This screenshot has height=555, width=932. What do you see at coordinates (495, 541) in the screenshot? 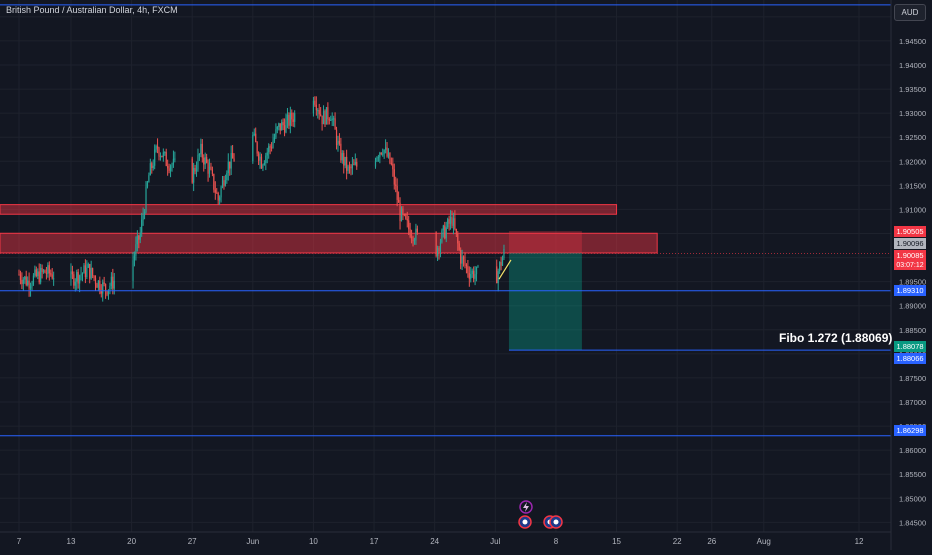
I see `time-tick-label: Jul` at bounding box center [495, 541].